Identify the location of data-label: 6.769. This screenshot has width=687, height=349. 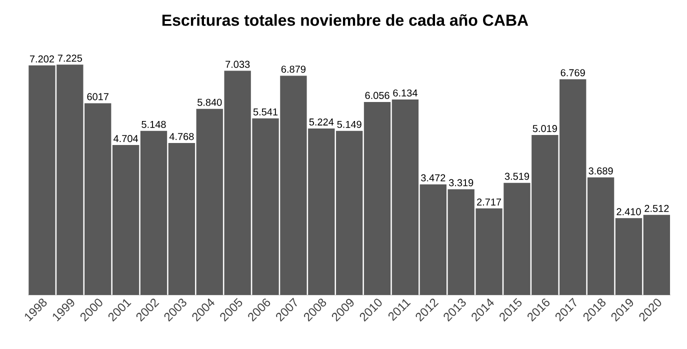
(572, 72).